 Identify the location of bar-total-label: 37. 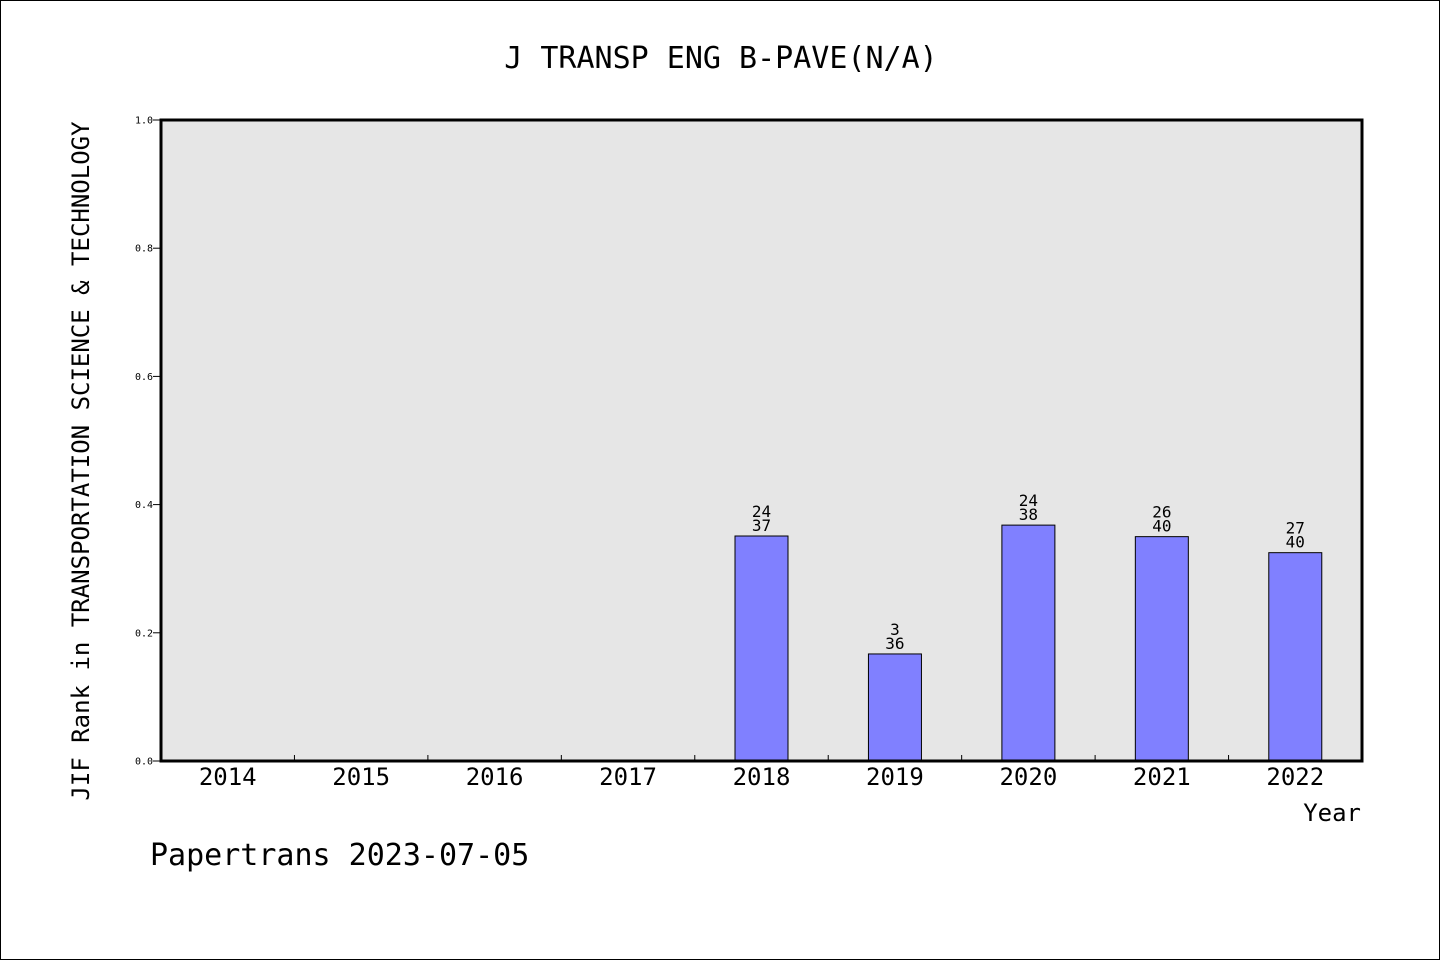
(761, 525).